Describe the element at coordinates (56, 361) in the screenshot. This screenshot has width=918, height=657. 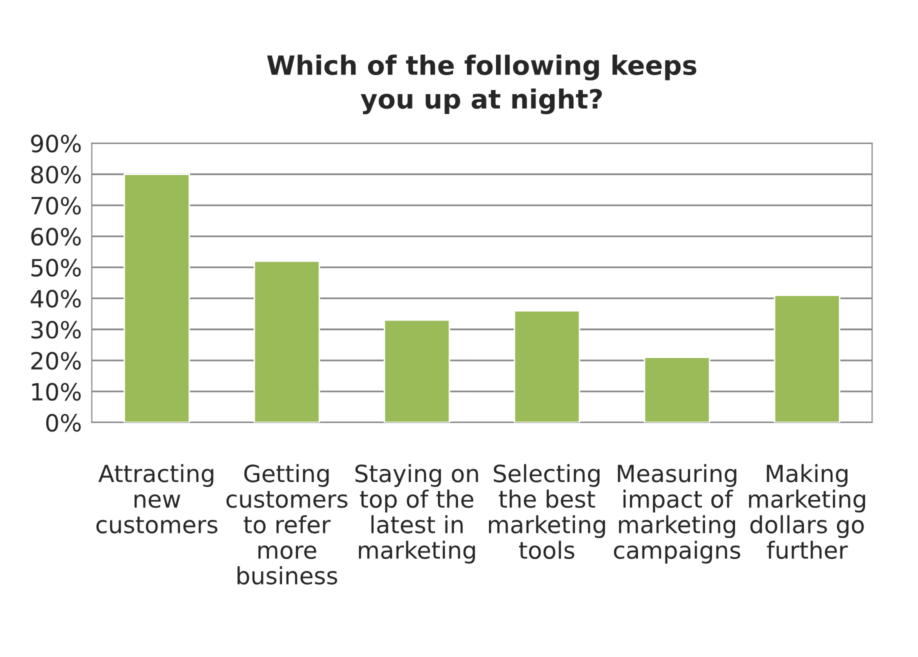
I see `y-tick-label: 20%` at that location.